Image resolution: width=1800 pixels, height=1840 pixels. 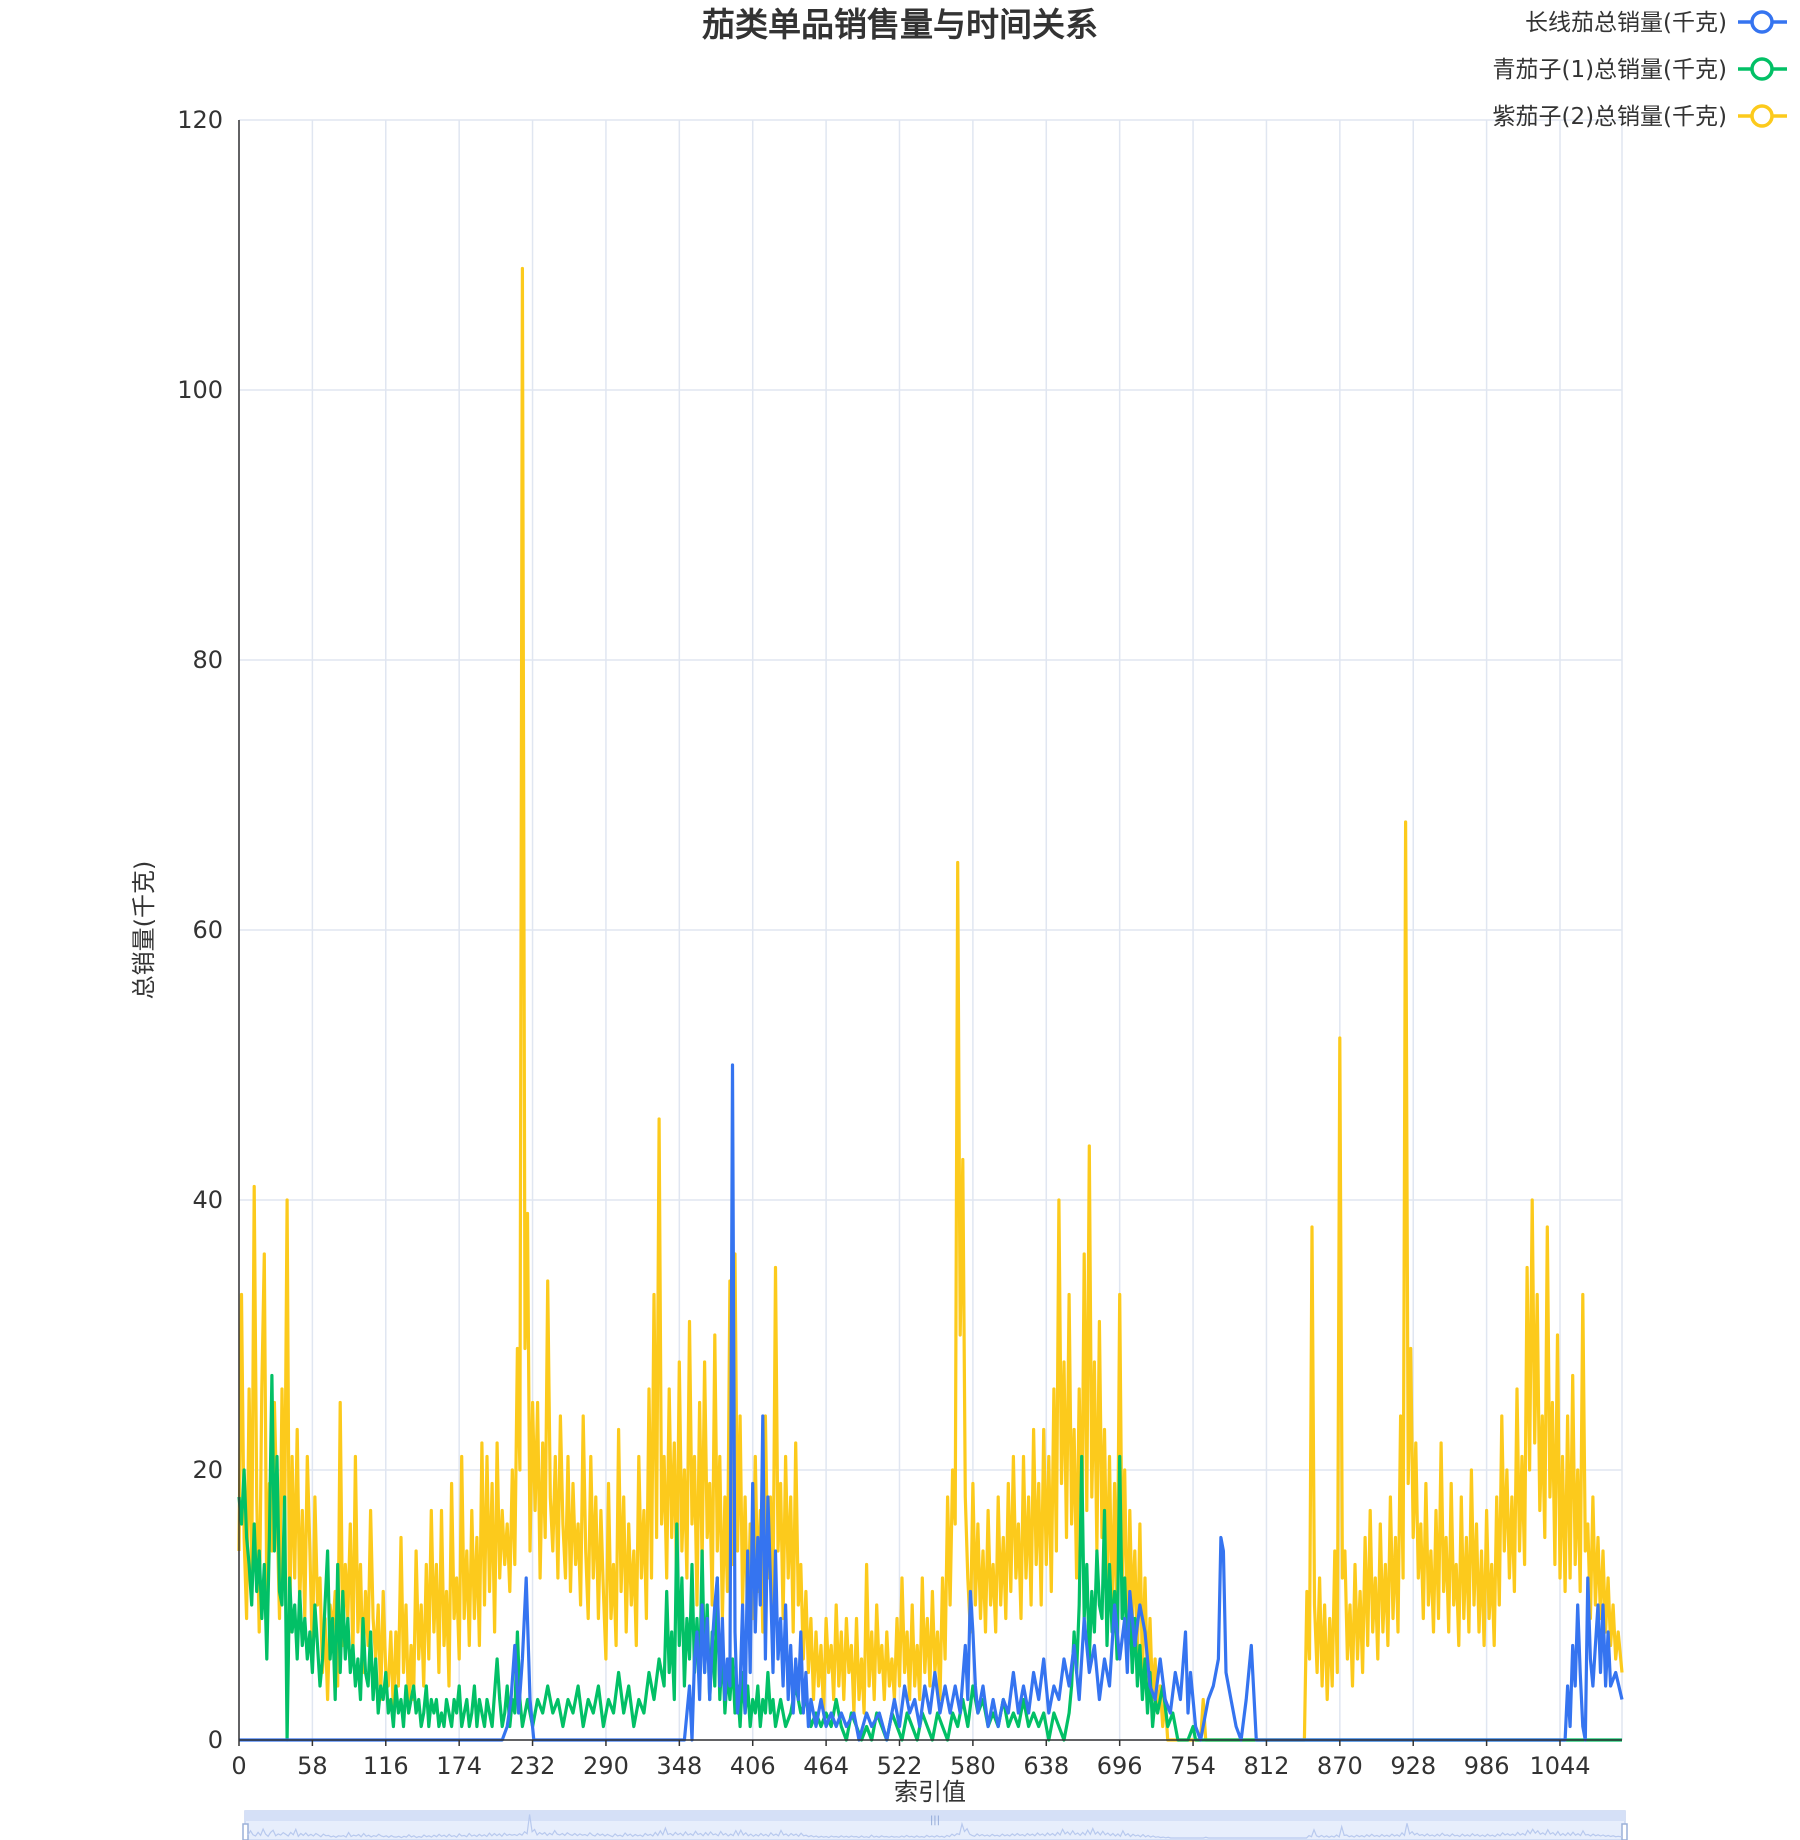 What do you see at coordinates (1046, 1766) in the screenshot?
I see `x-tick-label: 638` at bounding box center [1046, 1766].